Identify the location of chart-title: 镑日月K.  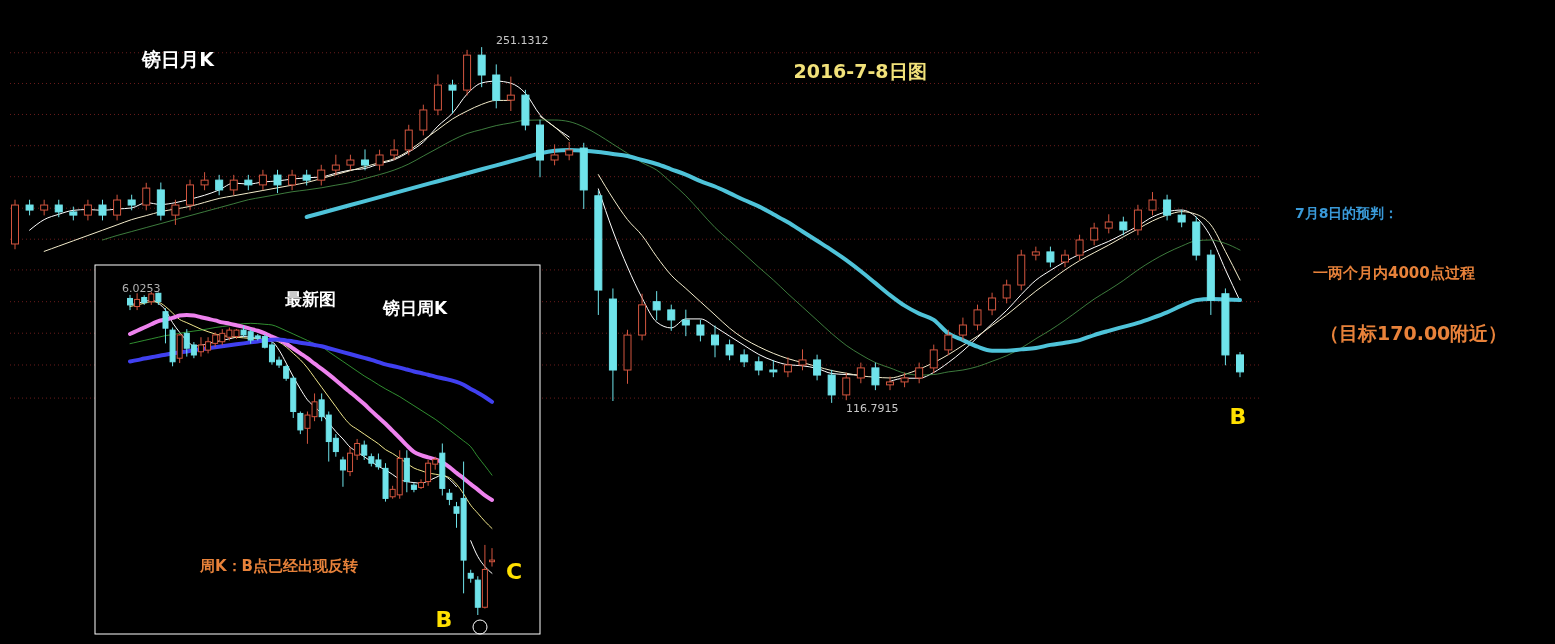
(178, 59).